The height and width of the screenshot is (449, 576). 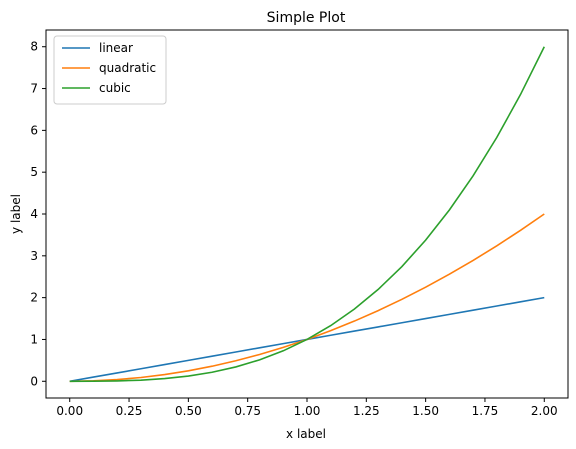 I want to click on x-tick-label: 1.25, so click(x=366, y=411).